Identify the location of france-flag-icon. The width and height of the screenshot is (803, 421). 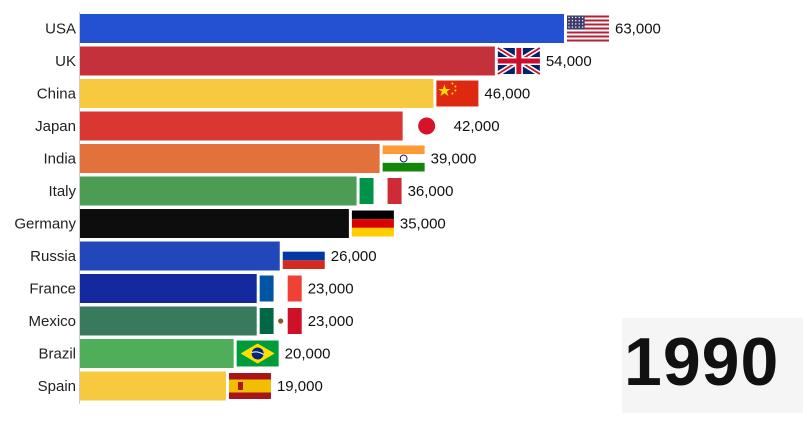
(280, 288).